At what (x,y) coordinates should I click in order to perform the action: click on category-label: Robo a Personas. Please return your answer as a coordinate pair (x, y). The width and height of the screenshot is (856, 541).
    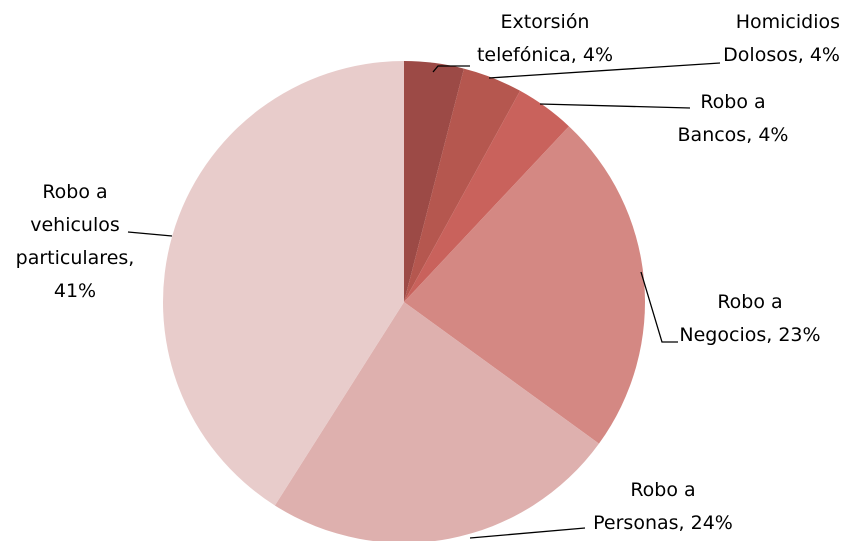
    Looking at the image, I should click on (644, 506).